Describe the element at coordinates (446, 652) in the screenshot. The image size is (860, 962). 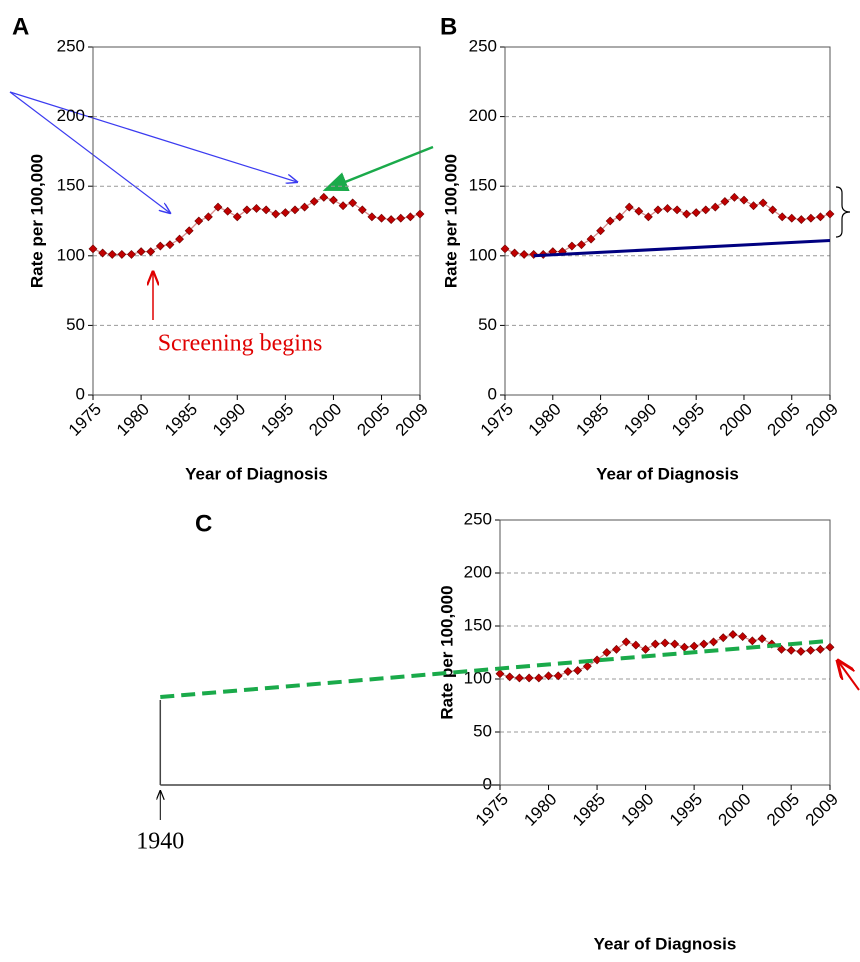
I see `y-axis-label: Rate per 100,000` at that location.